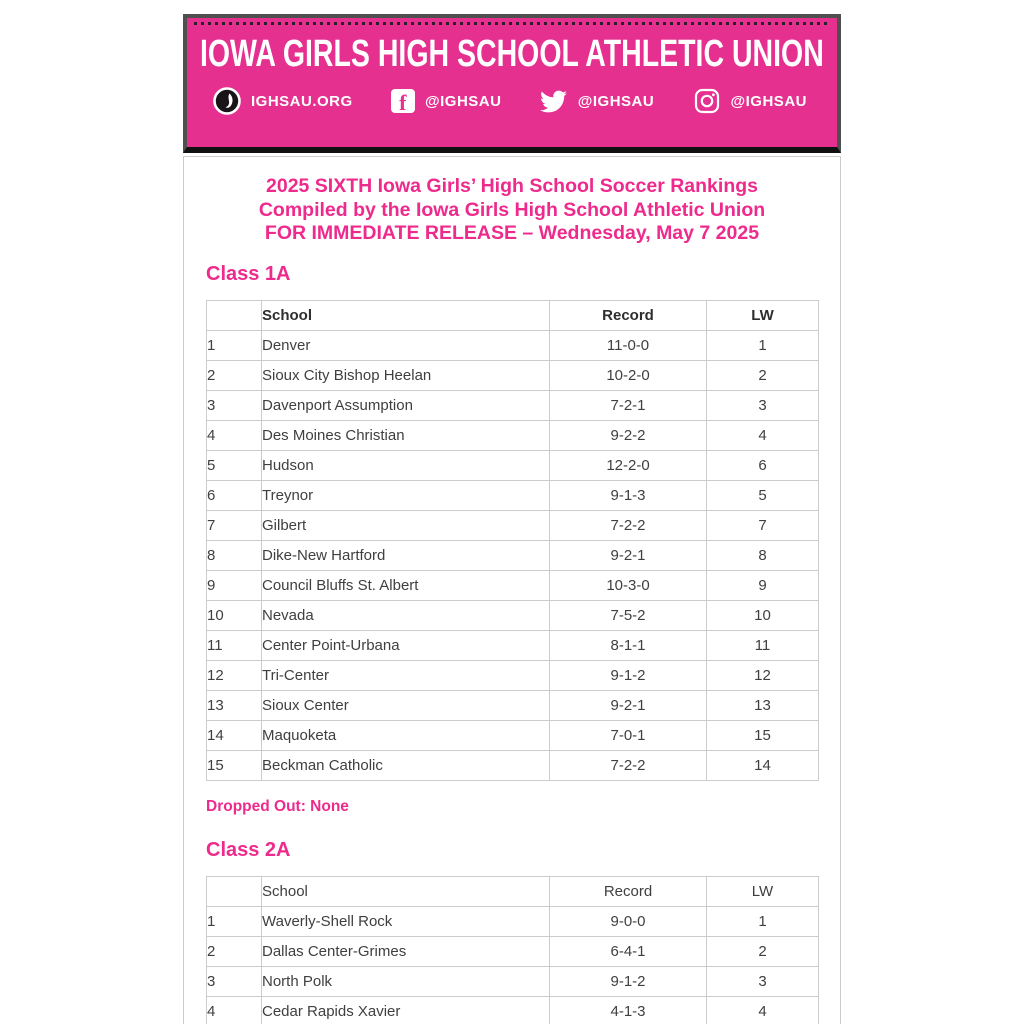  What do you see at coordinates (762, 765) in the screenshot?
I see `lw-cell: 14` at bounding box center [762, 765].